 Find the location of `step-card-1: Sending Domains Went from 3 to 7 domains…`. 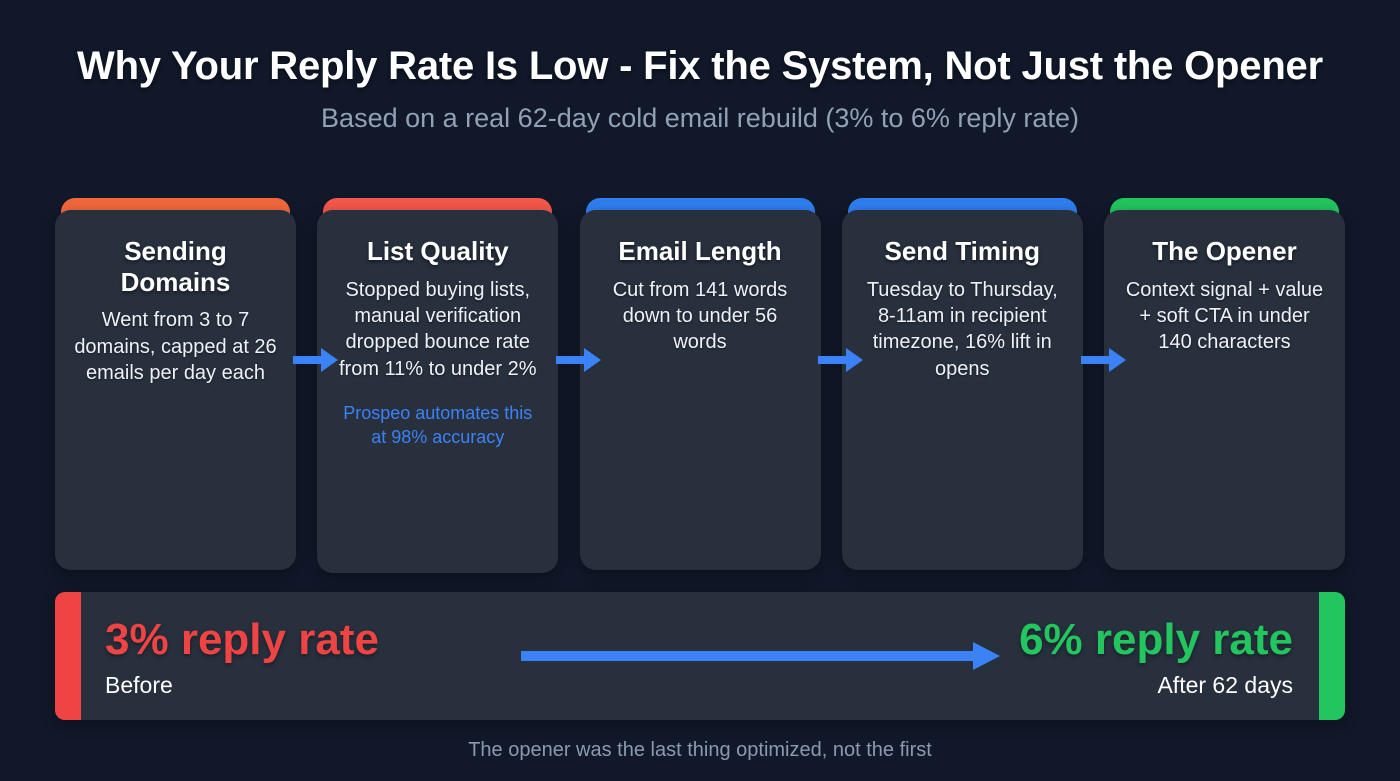

step-card-1: Sending Domains Went from 3 to 7 domains… is located at coordinates (175, 384).